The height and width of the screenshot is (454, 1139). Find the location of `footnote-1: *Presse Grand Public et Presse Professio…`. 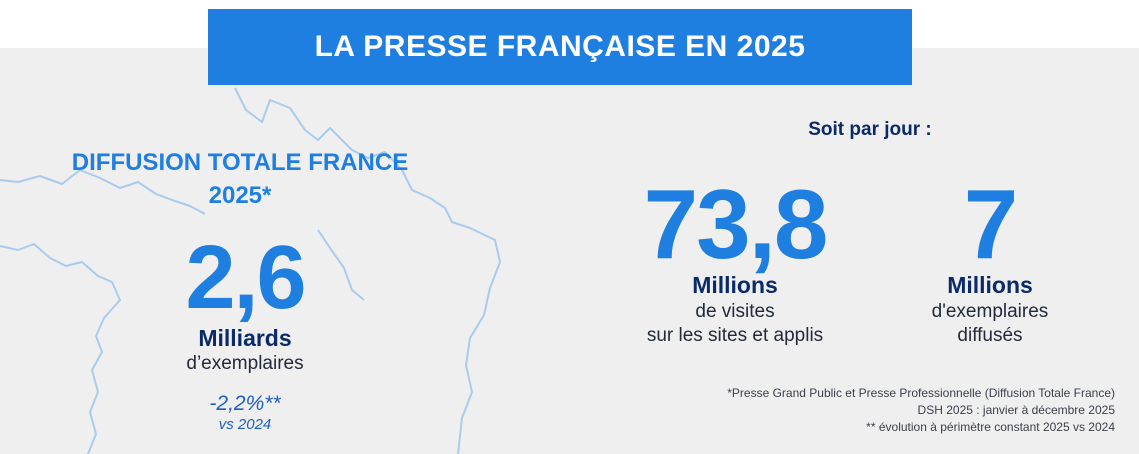

footnote-1: *Presse Grand Public et Presse Professio… is located at coordinates (921, 393).